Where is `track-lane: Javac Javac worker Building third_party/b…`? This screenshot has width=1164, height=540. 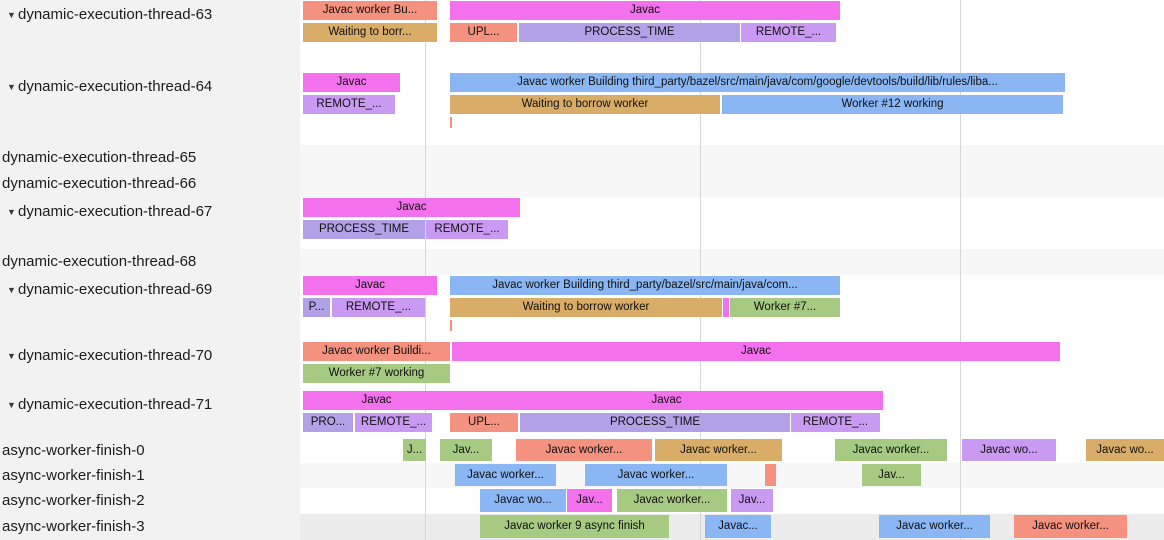
track-lane: Javac Javac worker Building third_party/b… is located at coordinates (732, 101).